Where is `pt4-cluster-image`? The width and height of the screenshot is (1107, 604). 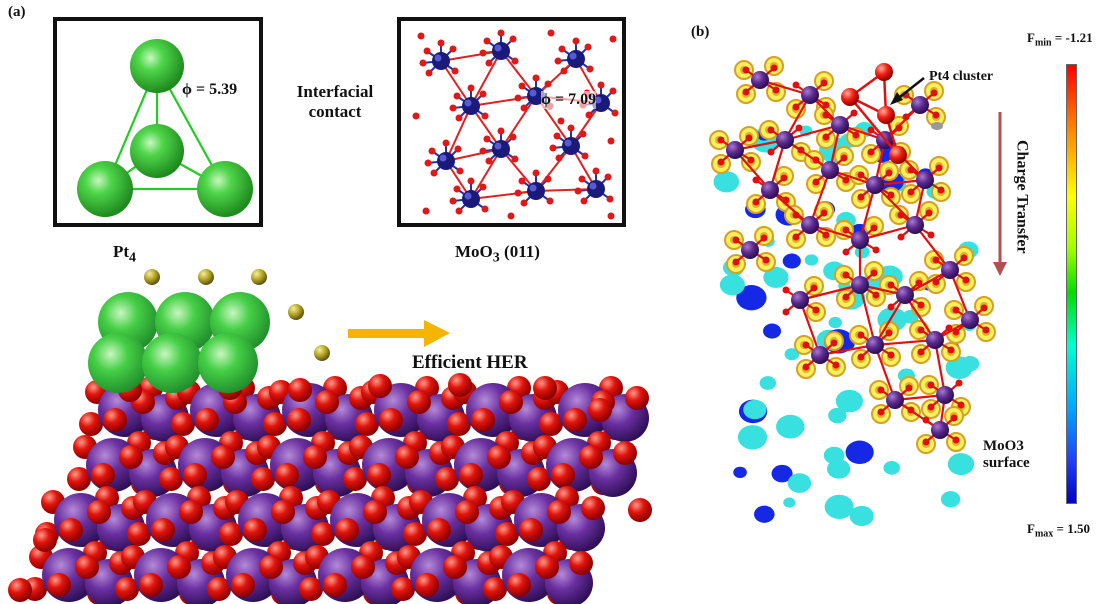 pt4-cluster-image is located at coordinates (165, 128).